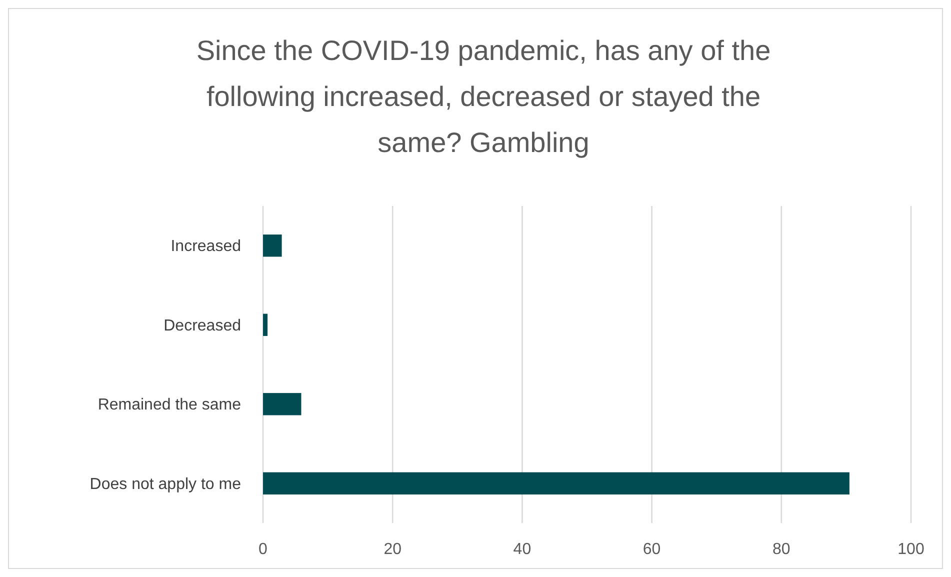 The width and height of the screenshot is (951, 577). What do you see at coordinates (393, 549) in the screenshot?
I see `x-tick-label: 20` at bounding box center [393, 549].